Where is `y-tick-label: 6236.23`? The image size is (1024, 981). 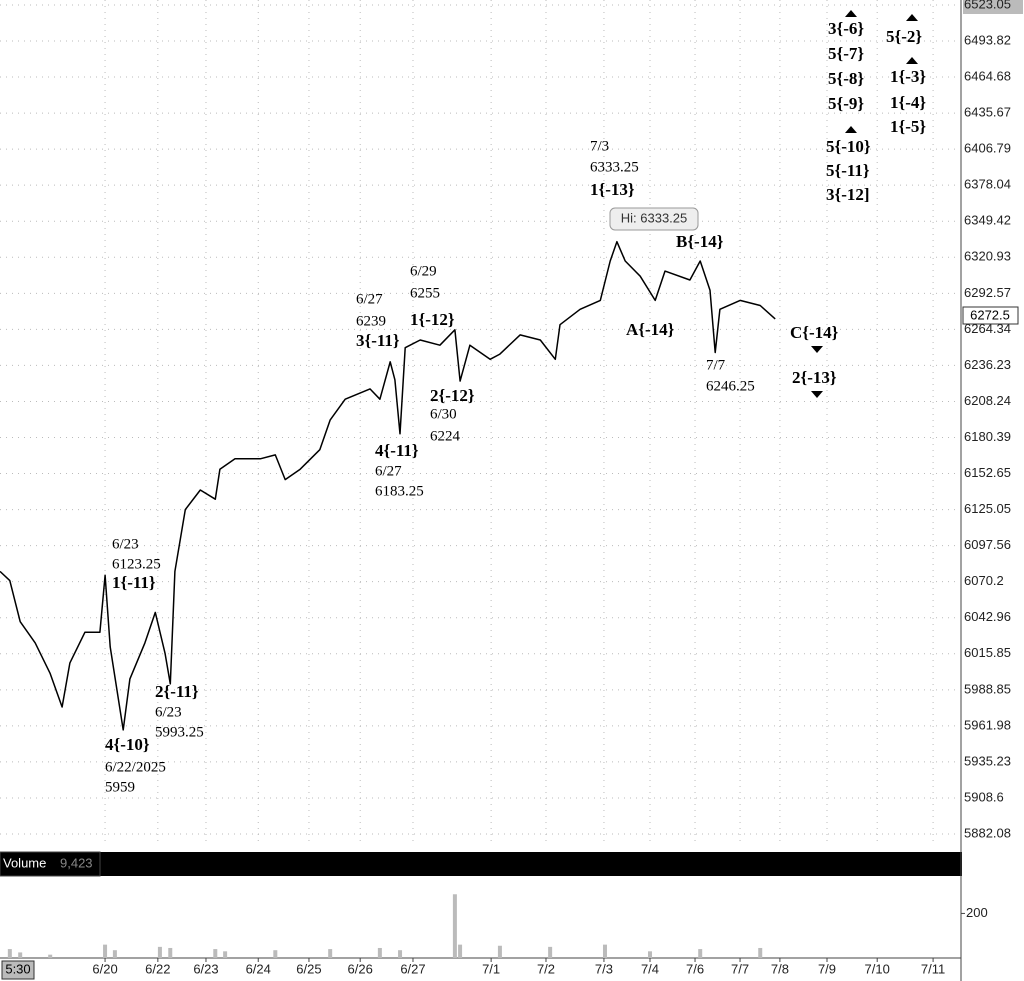
y-tick-label: 6236.23 is located at coordinates (987, 364).